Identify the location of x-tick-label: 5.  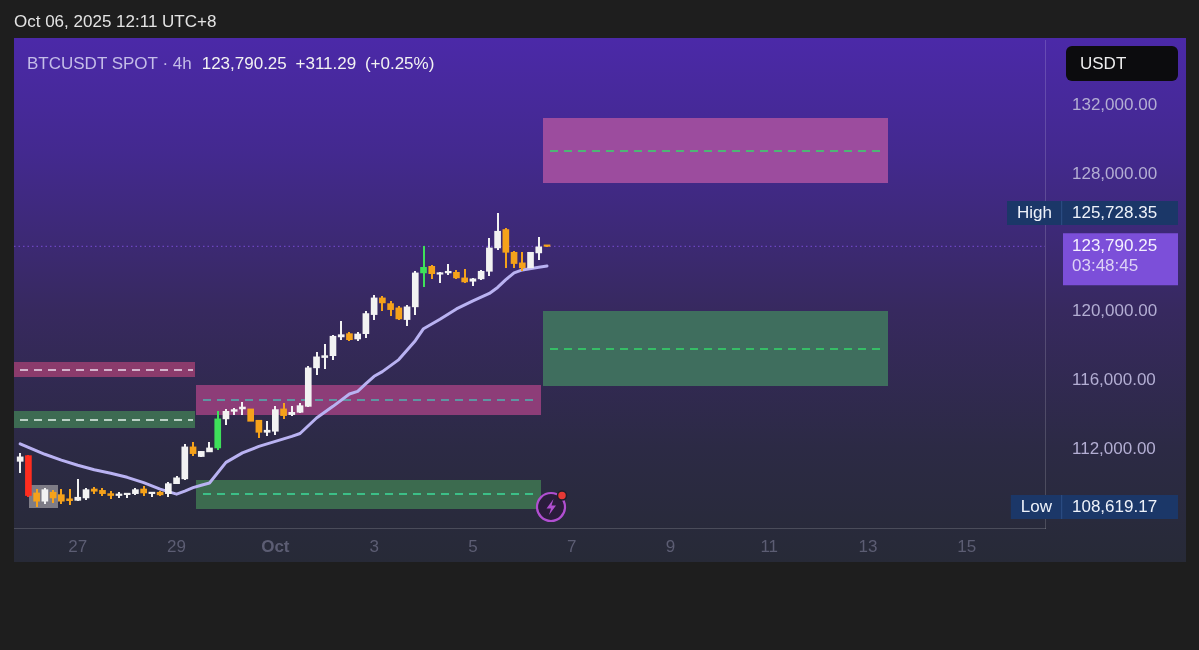
(473, 546).